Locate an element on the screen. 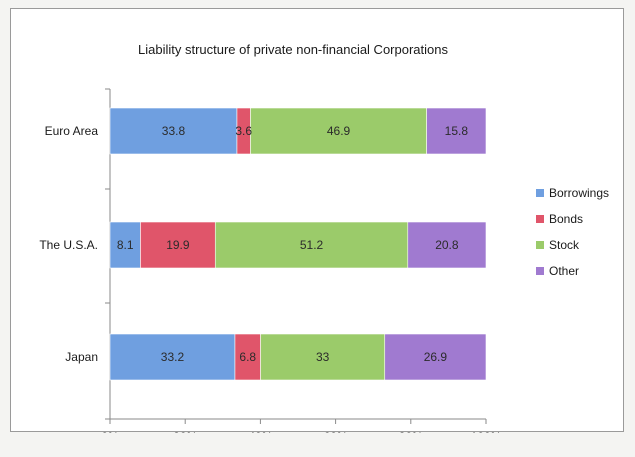 This screenshot has height=457, width=635. data-label: 19.9 is located at coordinates (178, 245).